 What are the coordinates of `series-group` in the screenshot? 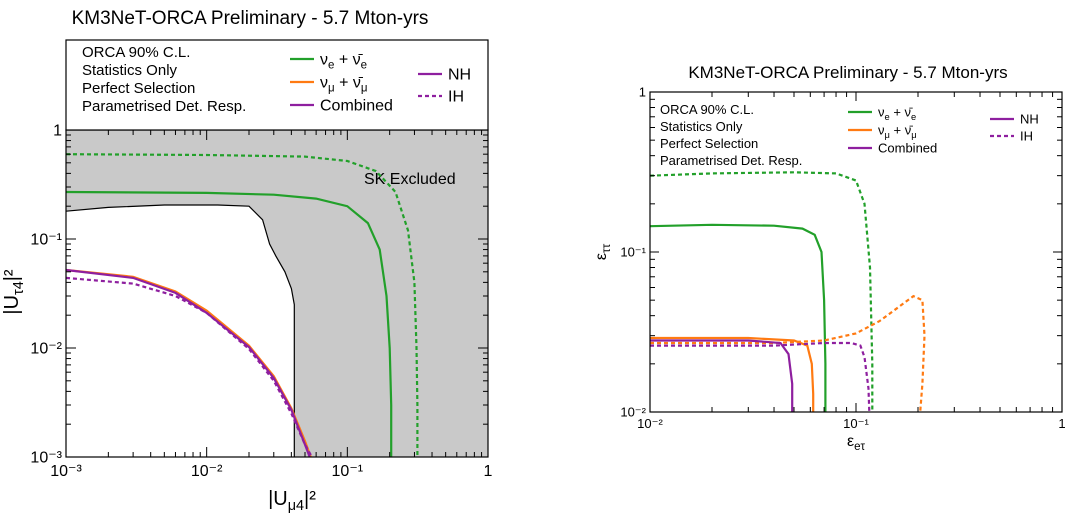 It's located at (787, 292).